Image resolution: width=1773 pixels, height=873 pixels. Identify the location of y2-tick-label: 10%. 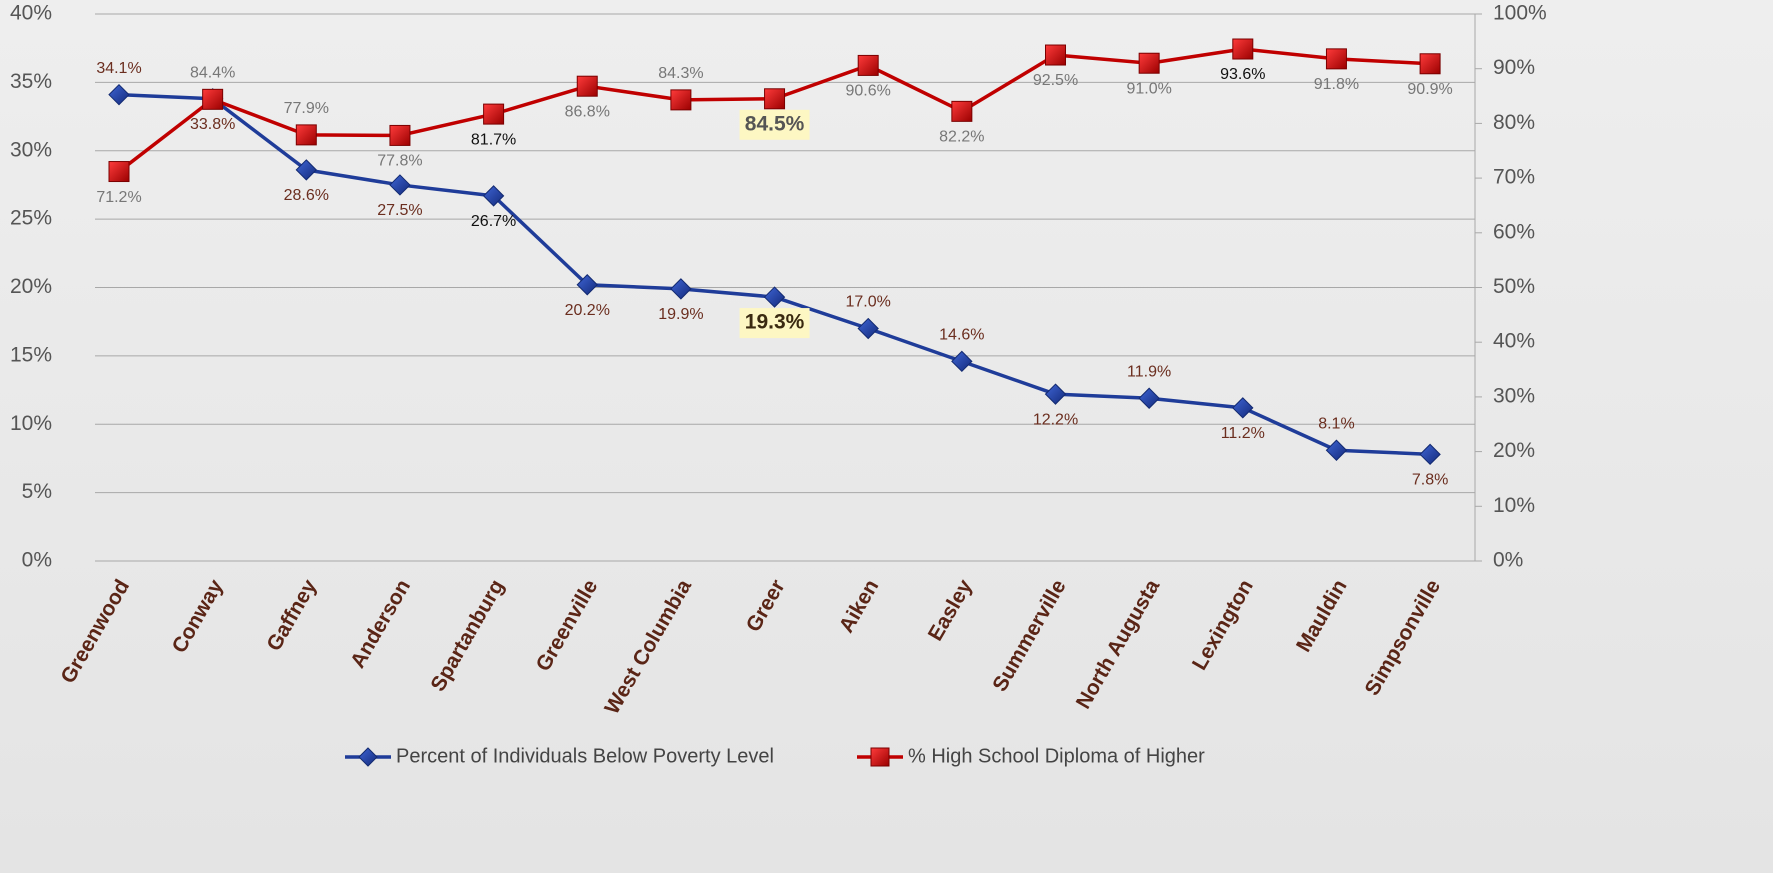
(1514, 505).